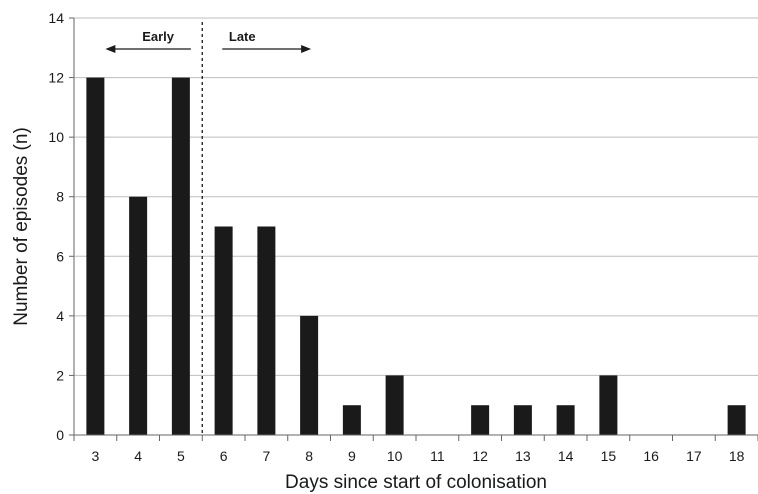  I want to click on y-tick-label: 0, so click(60, 435).